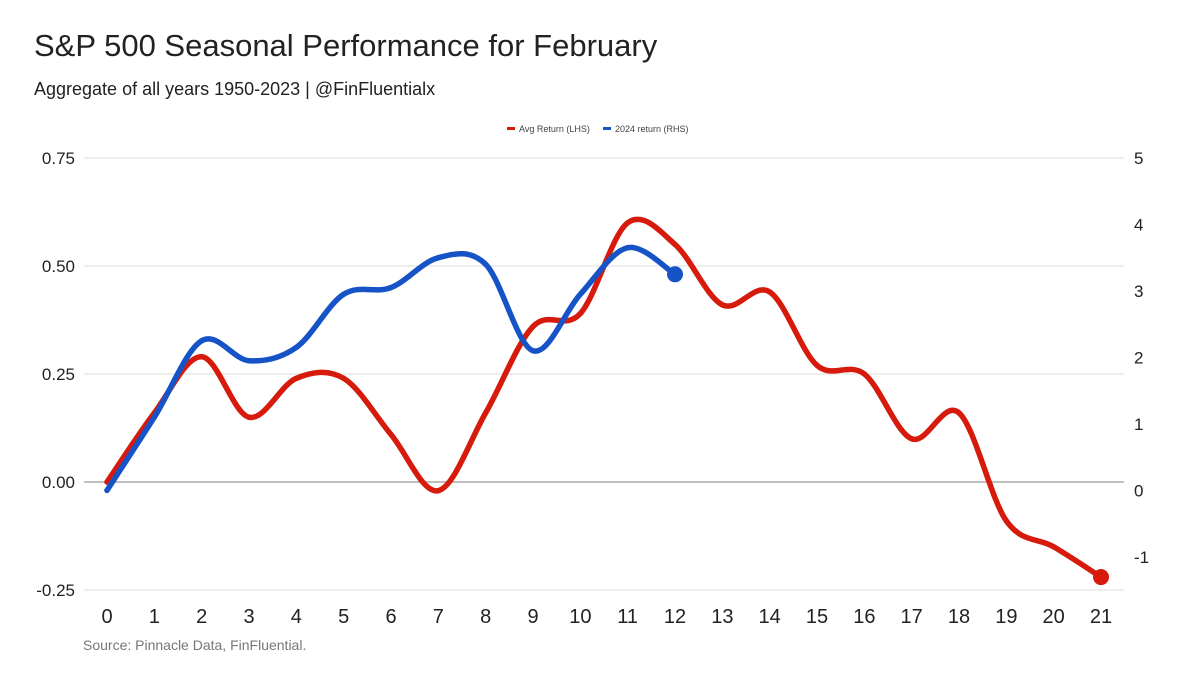 This screenshot has width=1200, height=676. Describe the element at coordinates (343, 617) in the screenshot. I see `x-tick-label: 5` at that location.